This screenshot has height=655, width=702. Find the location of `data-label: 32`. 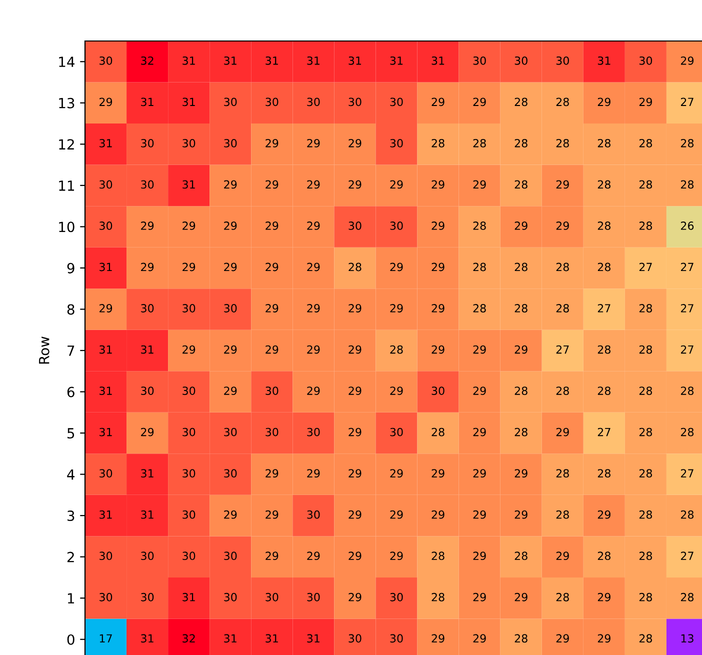

data-label: 32 is located at coordinates (147, 60).